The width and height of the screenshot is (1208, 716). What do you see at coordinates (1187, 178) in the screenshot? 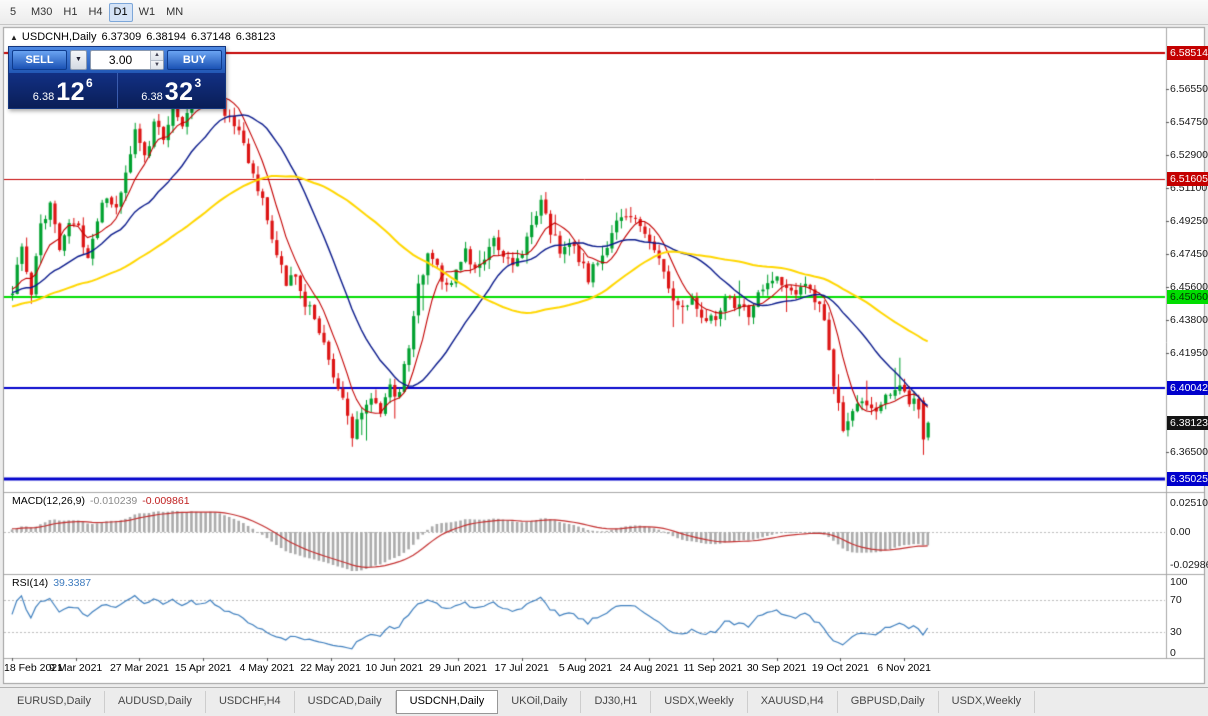
I see `price-badge: 6.51605` at bounding box center [1187, 178].